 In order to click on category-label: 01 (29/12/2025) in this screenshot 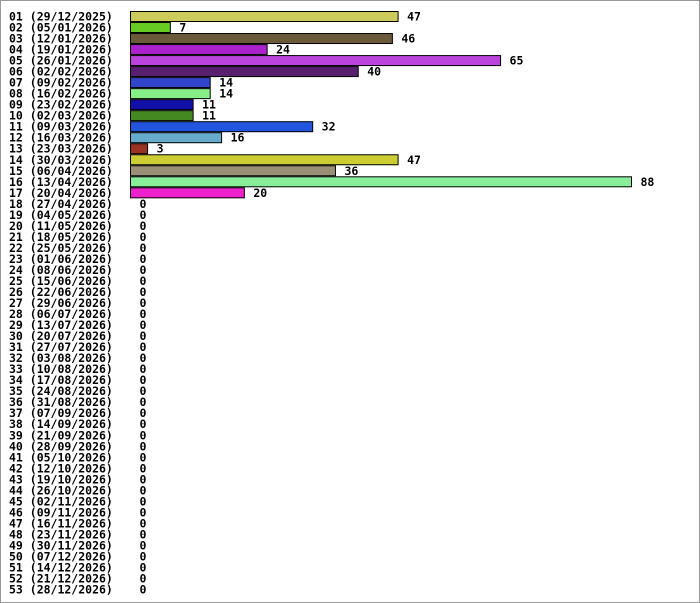, I will do `click(61, 17)`.